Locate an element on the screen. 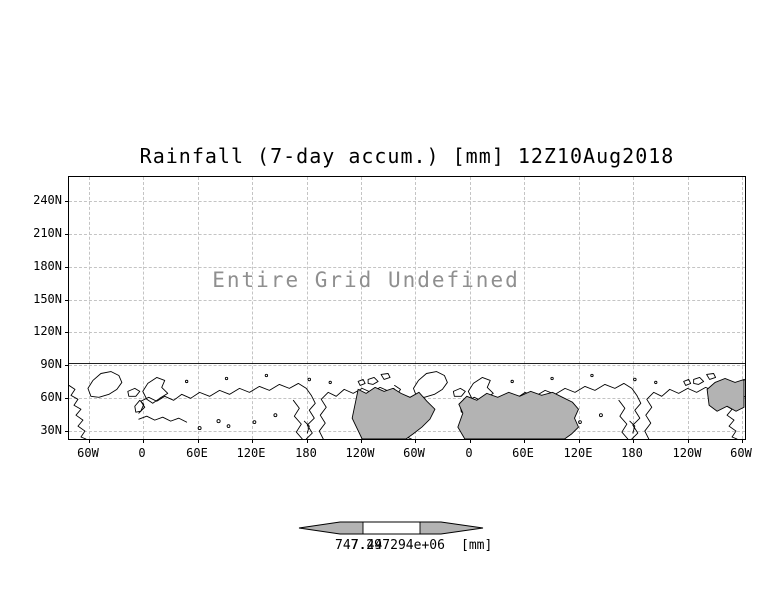  colorbar-min-label: 747.29 is located at coordinates (358, 545).